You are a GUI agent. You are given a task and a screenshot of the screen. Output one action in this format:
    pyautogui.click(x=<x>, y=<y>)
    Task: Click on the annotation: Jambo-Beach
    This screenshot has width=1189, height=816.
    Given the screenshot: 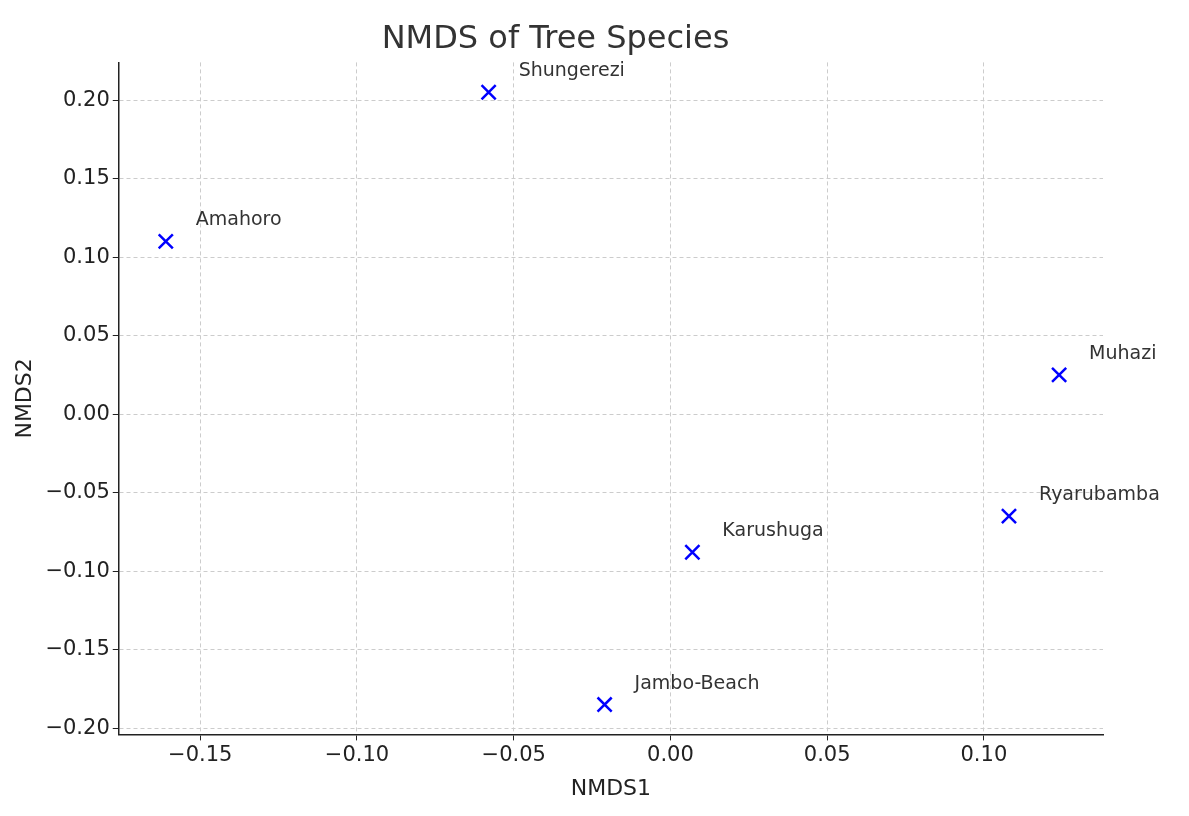 What is the action you would take?
    pyautogui.click(x=696, y=681)
    